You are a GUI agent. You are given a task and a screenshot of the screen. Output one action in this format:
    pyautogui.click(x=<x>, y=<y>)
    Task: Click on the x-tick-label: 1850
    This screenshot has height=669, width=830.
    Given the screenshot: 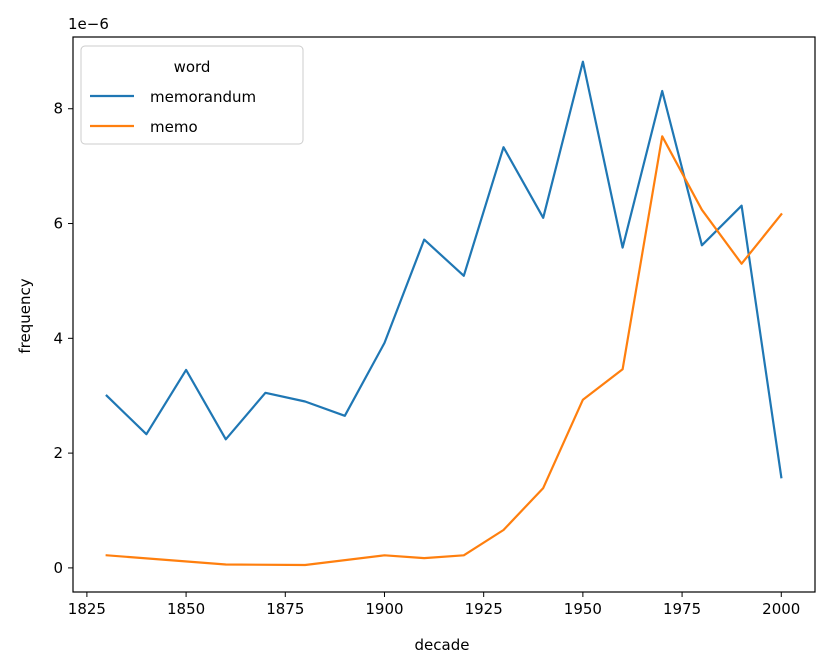 What is the action you would take?
    pyautogui.click(x=186, y=609)
    